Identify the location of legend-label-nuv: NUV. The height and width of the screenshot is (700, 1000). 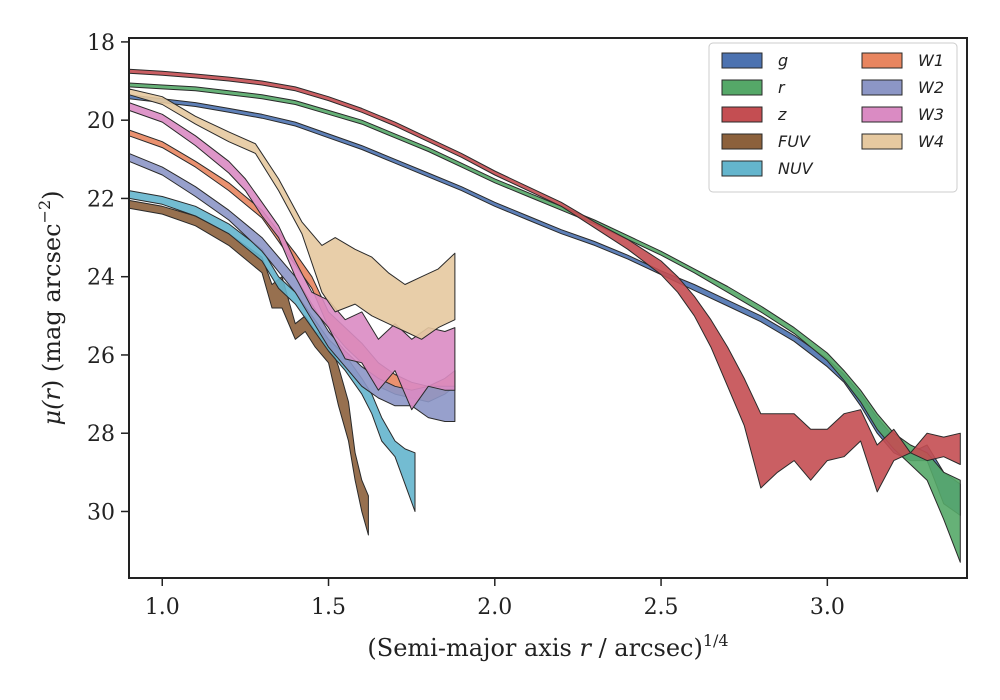
(796, 168).